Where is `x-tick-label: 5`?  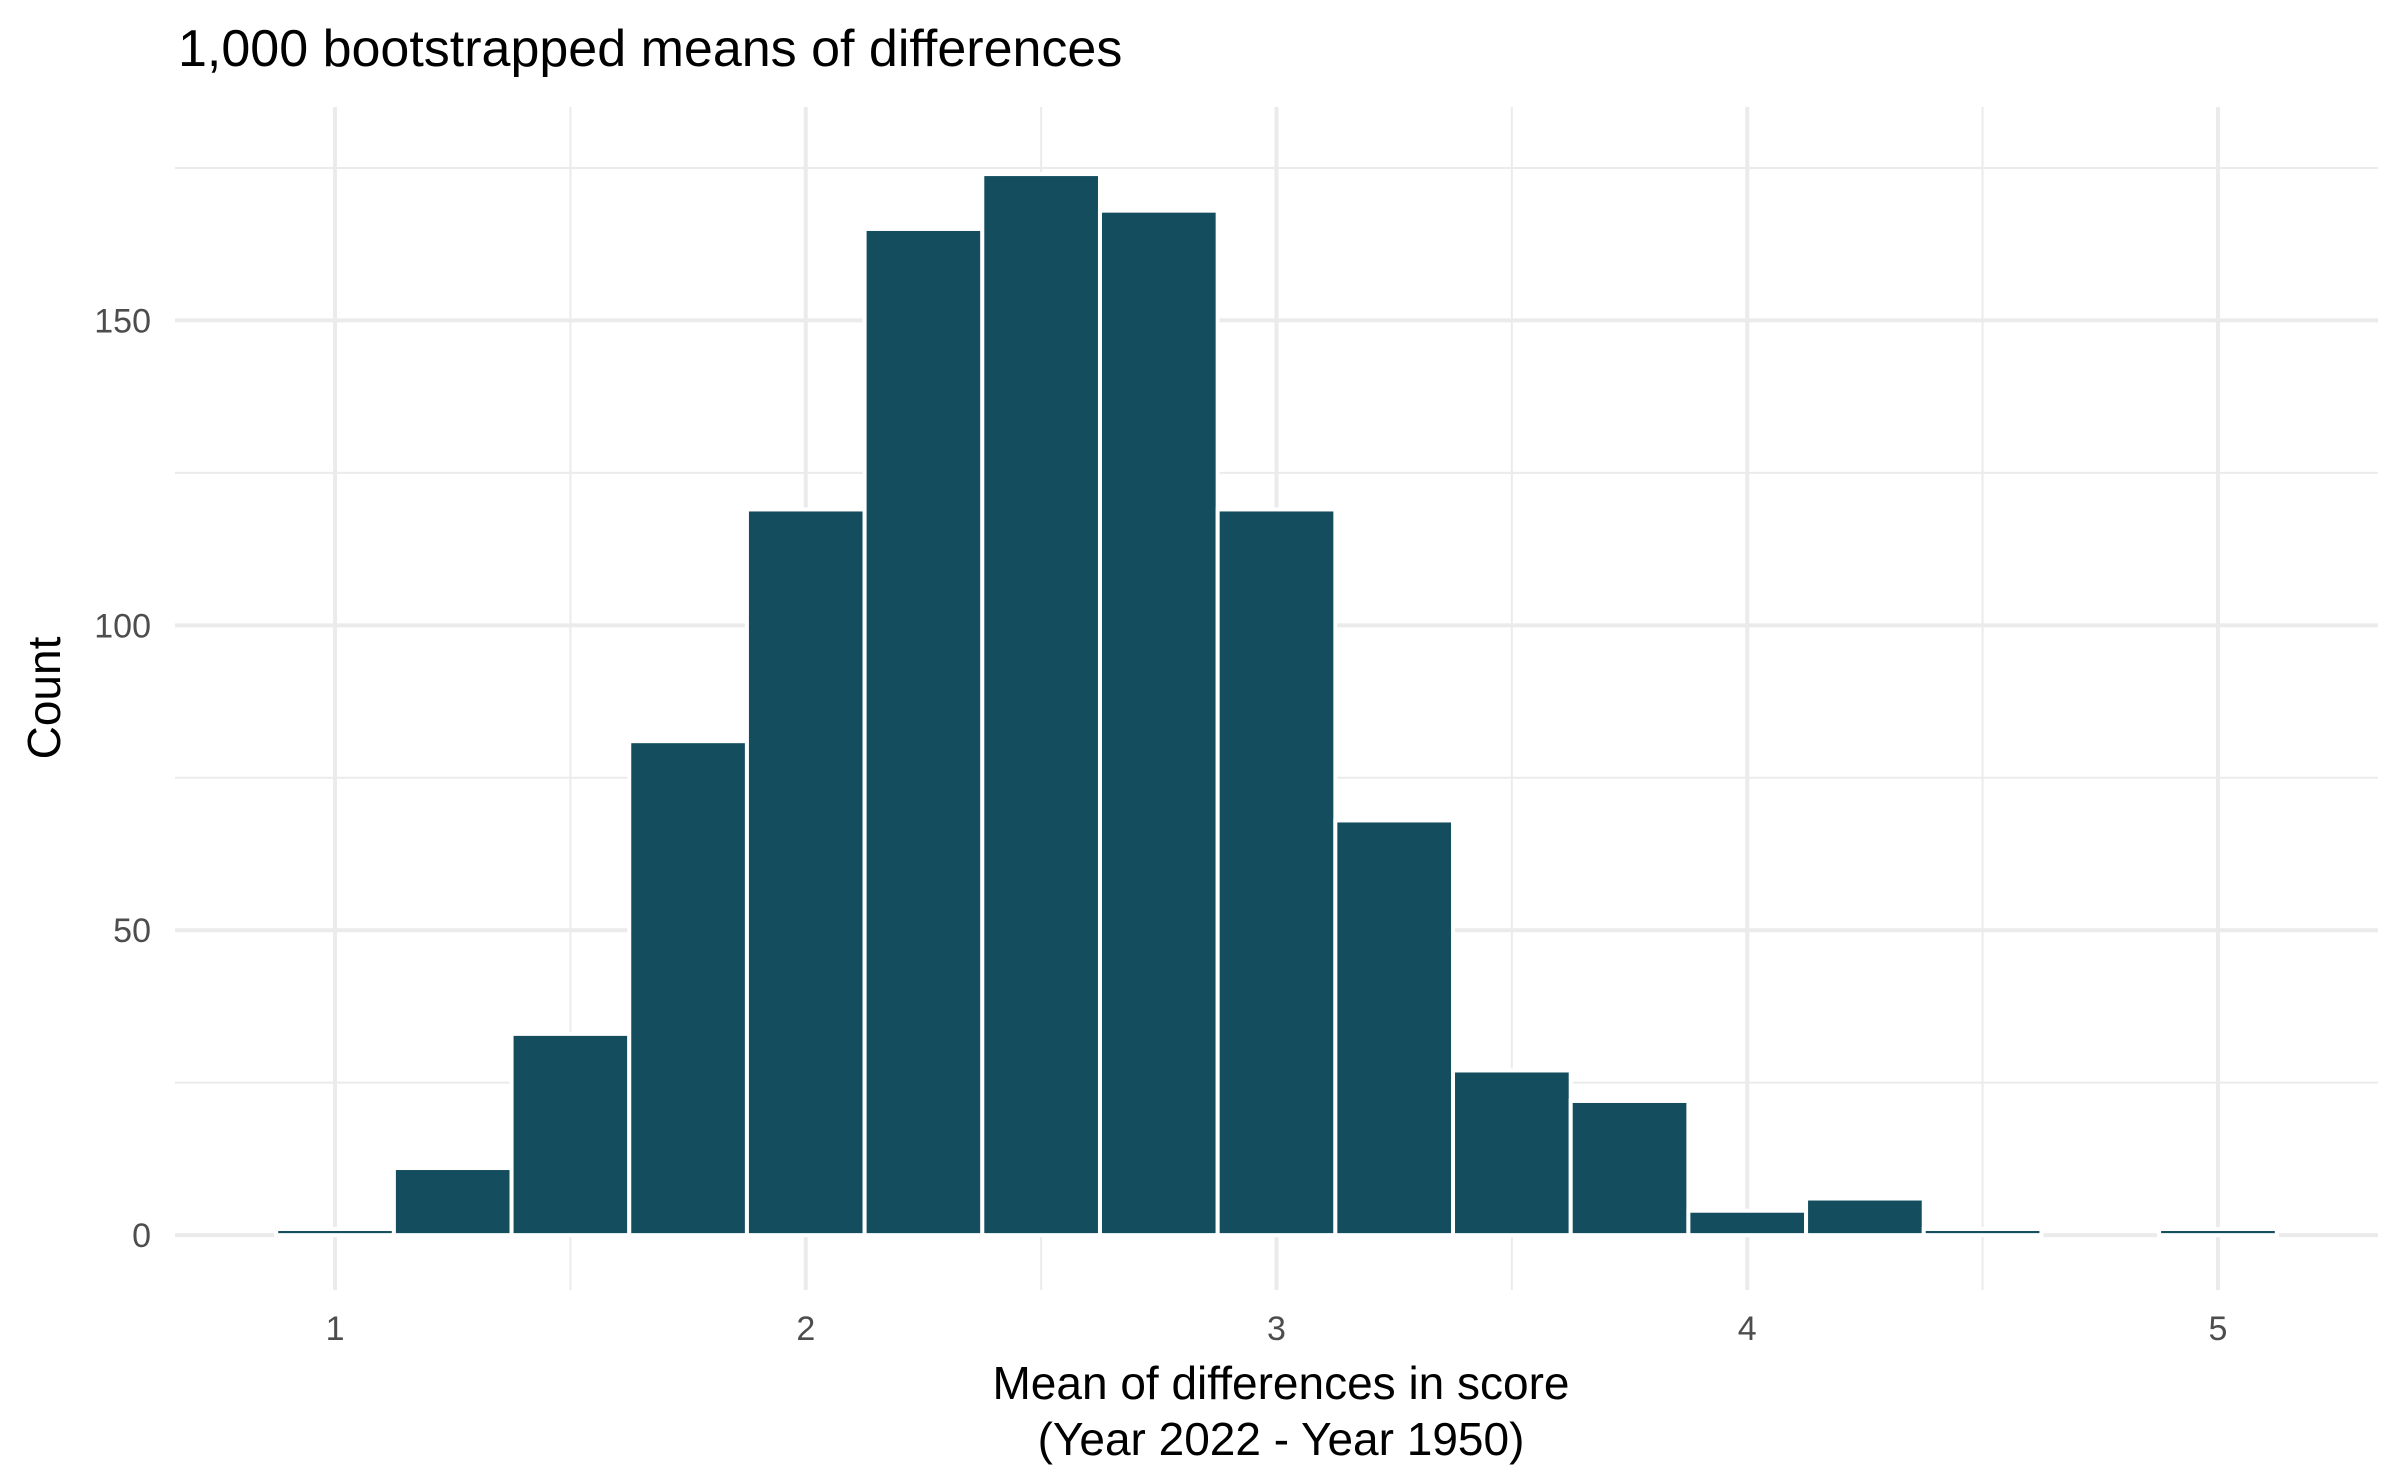
x-tick-label: 5 is located at coordinates (2217, 1329).